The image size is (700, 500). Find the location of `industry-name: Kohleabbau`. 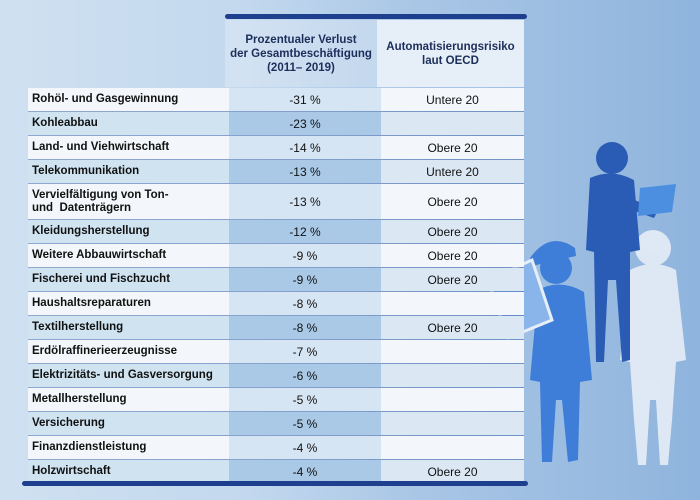

industry-name: Kohleabbau is located at coordinates (128, 123).